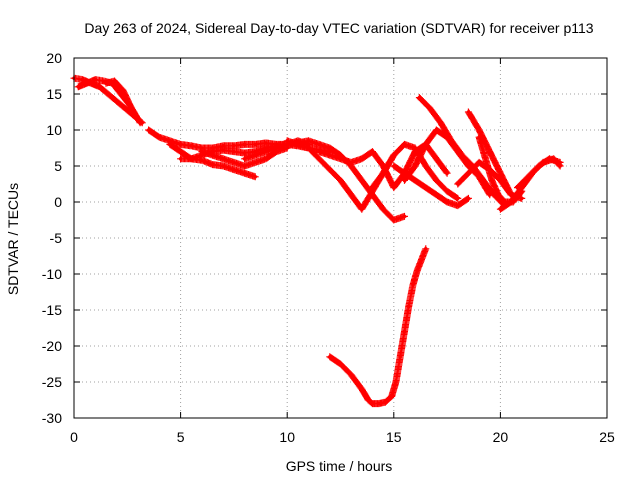 The width and height of the screenshot is (640, 485). What do you see at coordinates (607, 437) in the screenshot?
I see `x-tick-label: 25` at bounding box center [607, 437].